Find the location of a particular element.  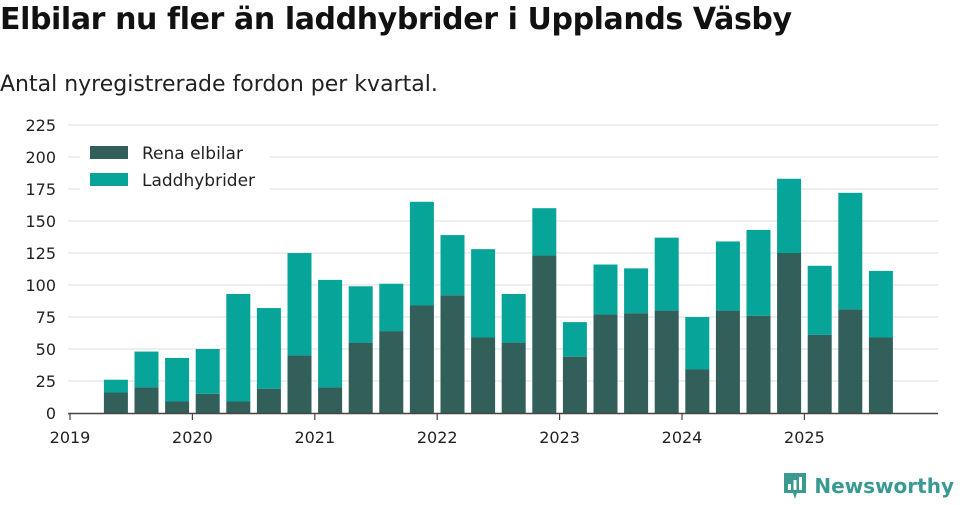

brand-logo: Newsworthy is located at coordinates (868, 486).